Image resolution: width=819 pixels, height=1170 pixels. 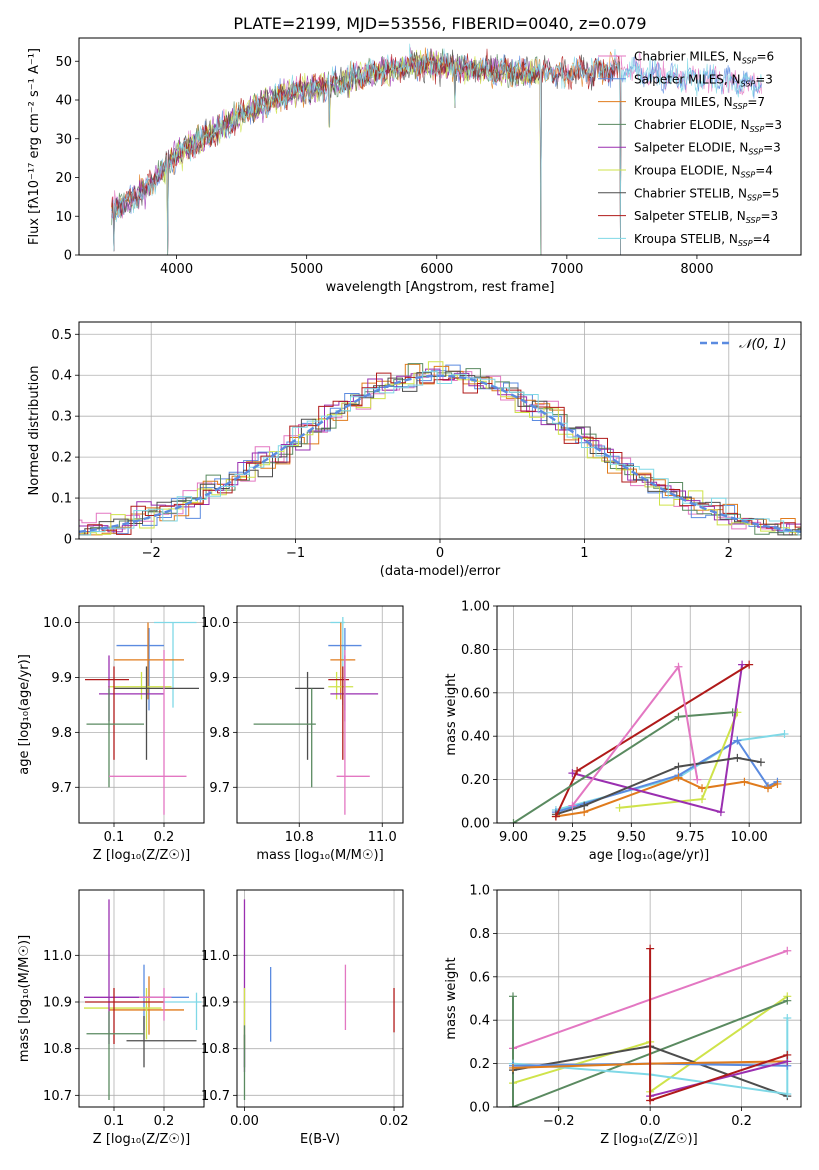 I want to click on x-axis-label: Z [log₁₀(Z/Z☉)], so click(x=141, y=1139).